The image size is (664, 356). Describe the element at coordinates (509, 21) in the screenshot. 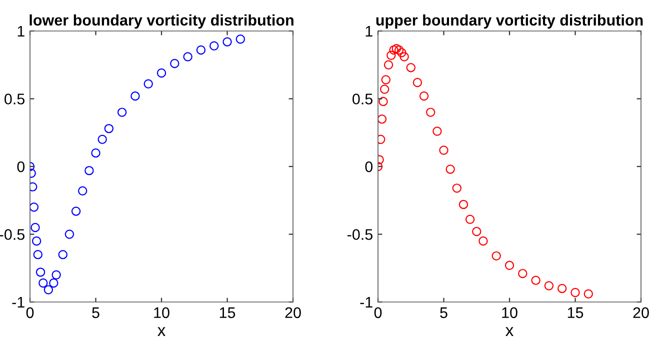

I see `chart-title: upper boundary vorticity distribution` at that location.